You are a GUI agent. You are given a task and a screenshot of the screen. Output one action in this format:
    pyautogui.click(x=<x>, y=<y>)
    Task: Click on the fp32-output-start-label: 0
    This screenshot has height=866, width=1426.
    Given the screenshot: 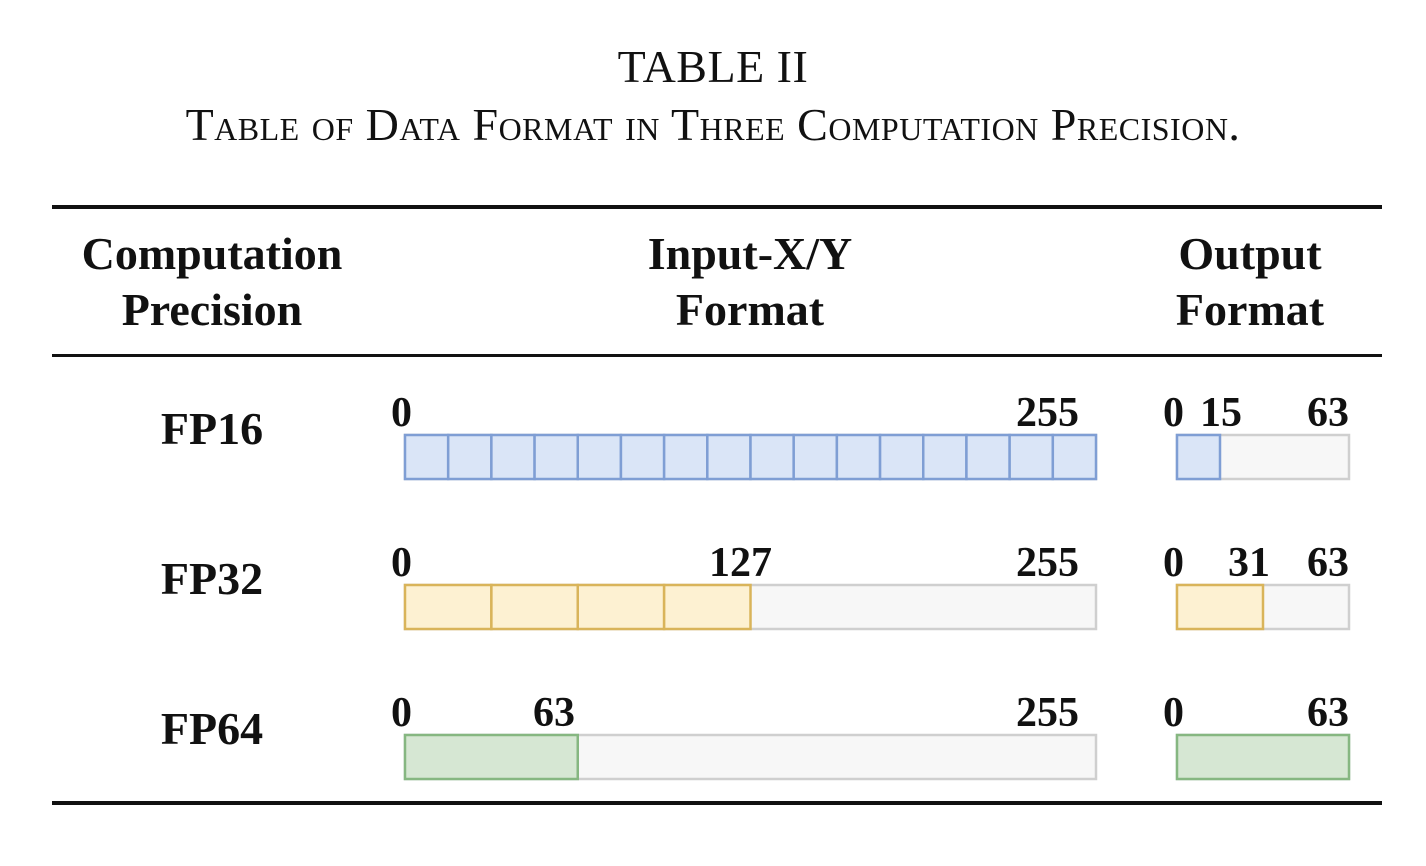 What is the action you would take?
    pyautogui.click(x=1173, y=563)
    